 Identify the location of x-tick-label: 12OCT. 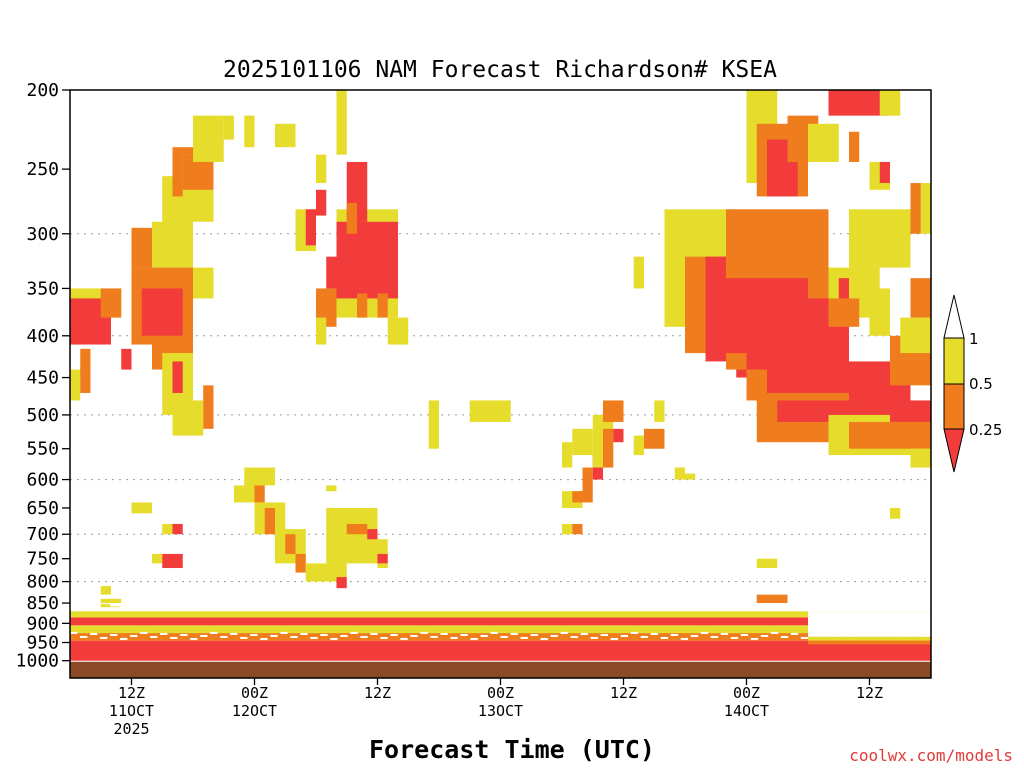
(254, 711).